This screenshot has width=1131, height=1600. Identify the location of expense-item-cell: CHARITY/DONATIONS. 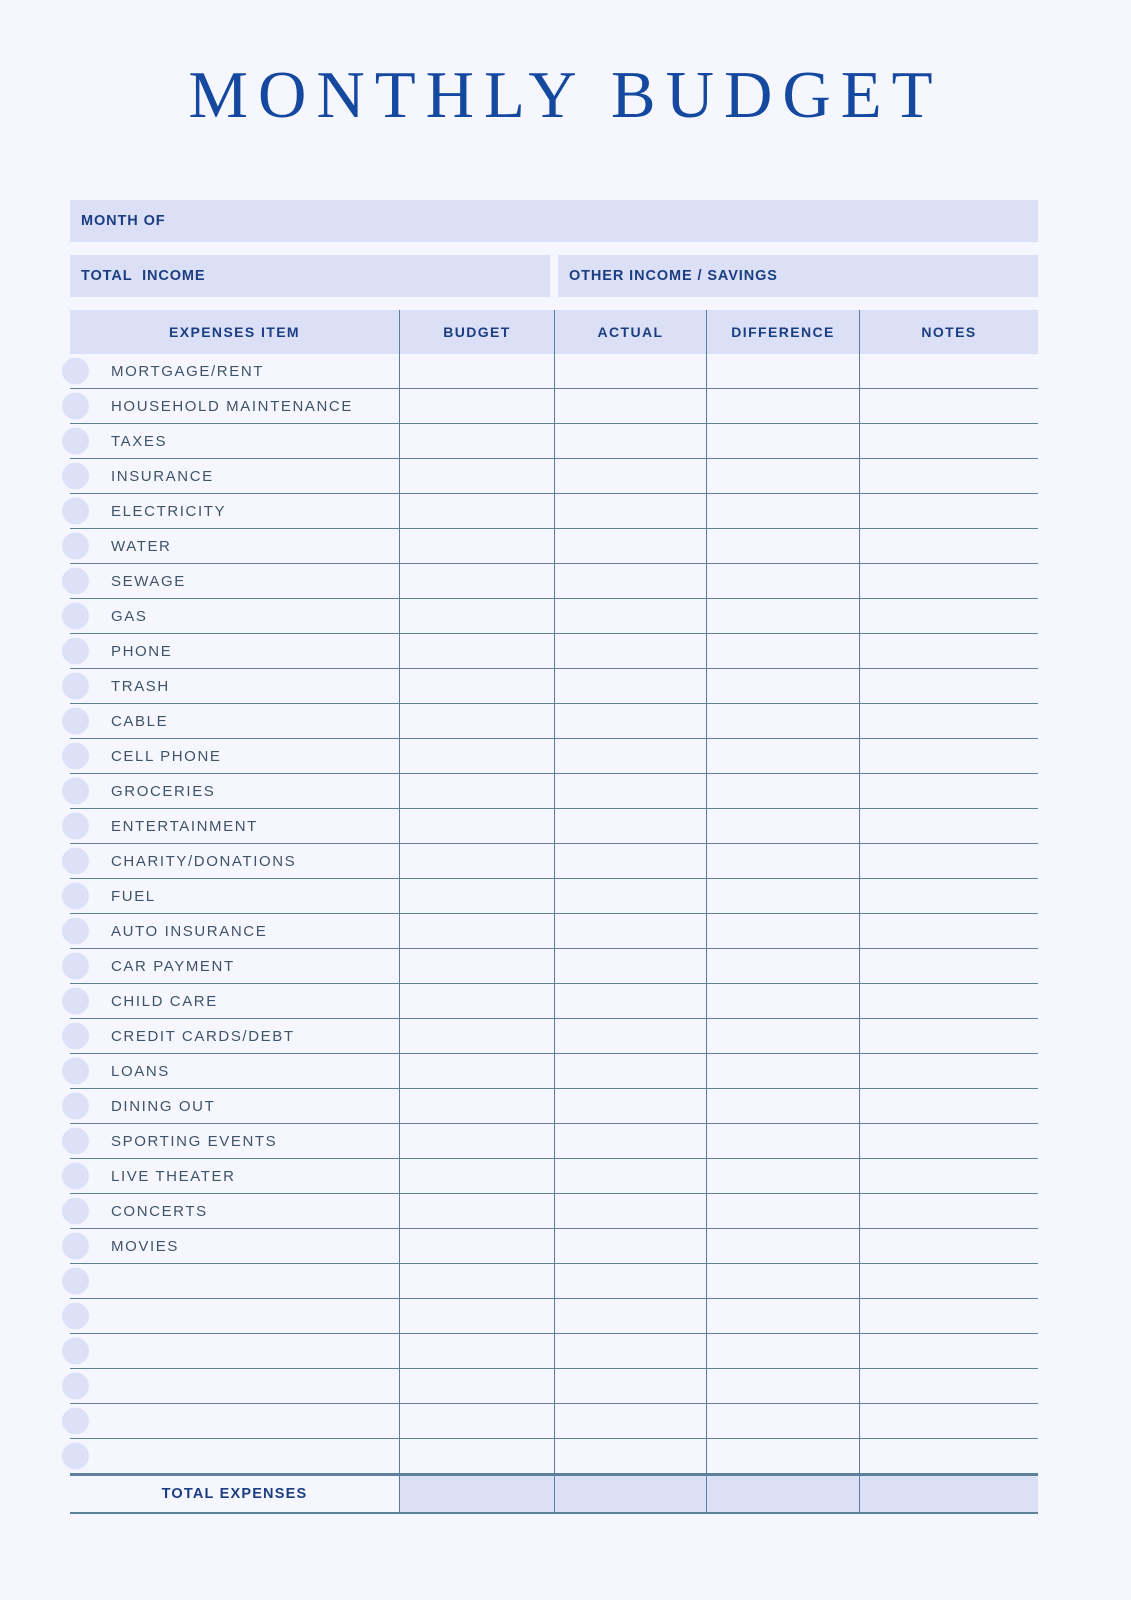
(231, 861).